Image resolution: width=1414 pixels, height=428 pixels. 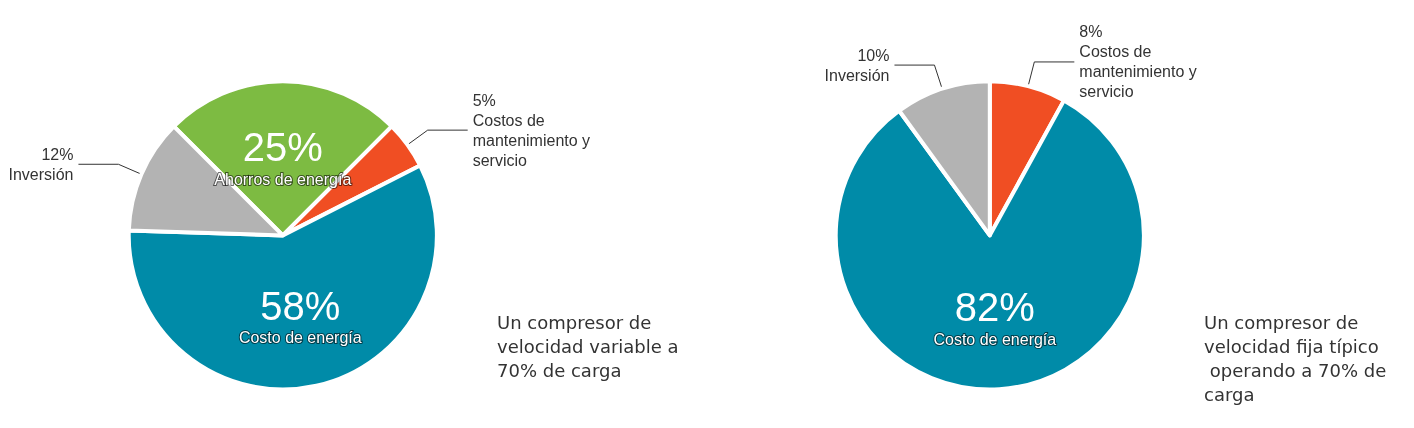 I want to click on data-label: 12%, so click(x=57, y=154).